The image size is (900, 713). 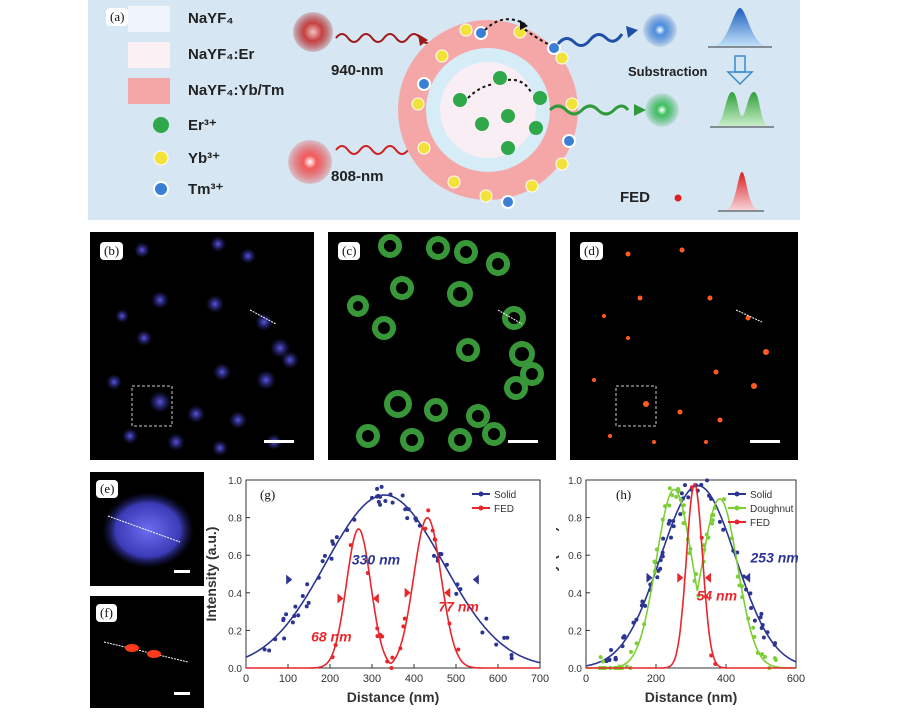 I want to click on panel-e-spot, so click(x=148, y=530).